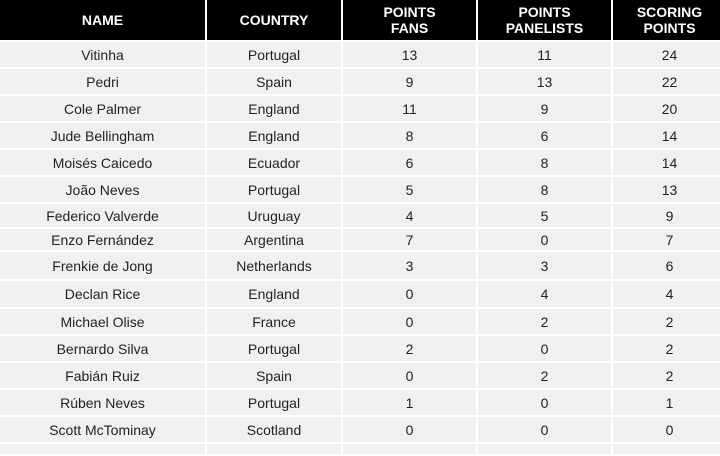 The width and height of the screenshot is (720, 456). Describe the element at coordinates (102, 135) in the screenshot. I see `cell-name: Jude Bellingham` at that location.